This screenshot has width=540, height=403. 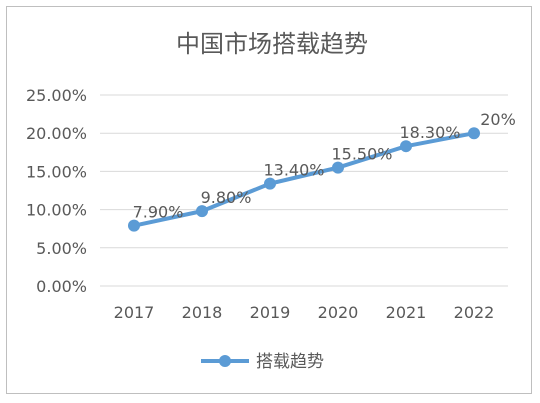 I want to click on y-tick-label: 5.00%, so click(x=61, y=248).